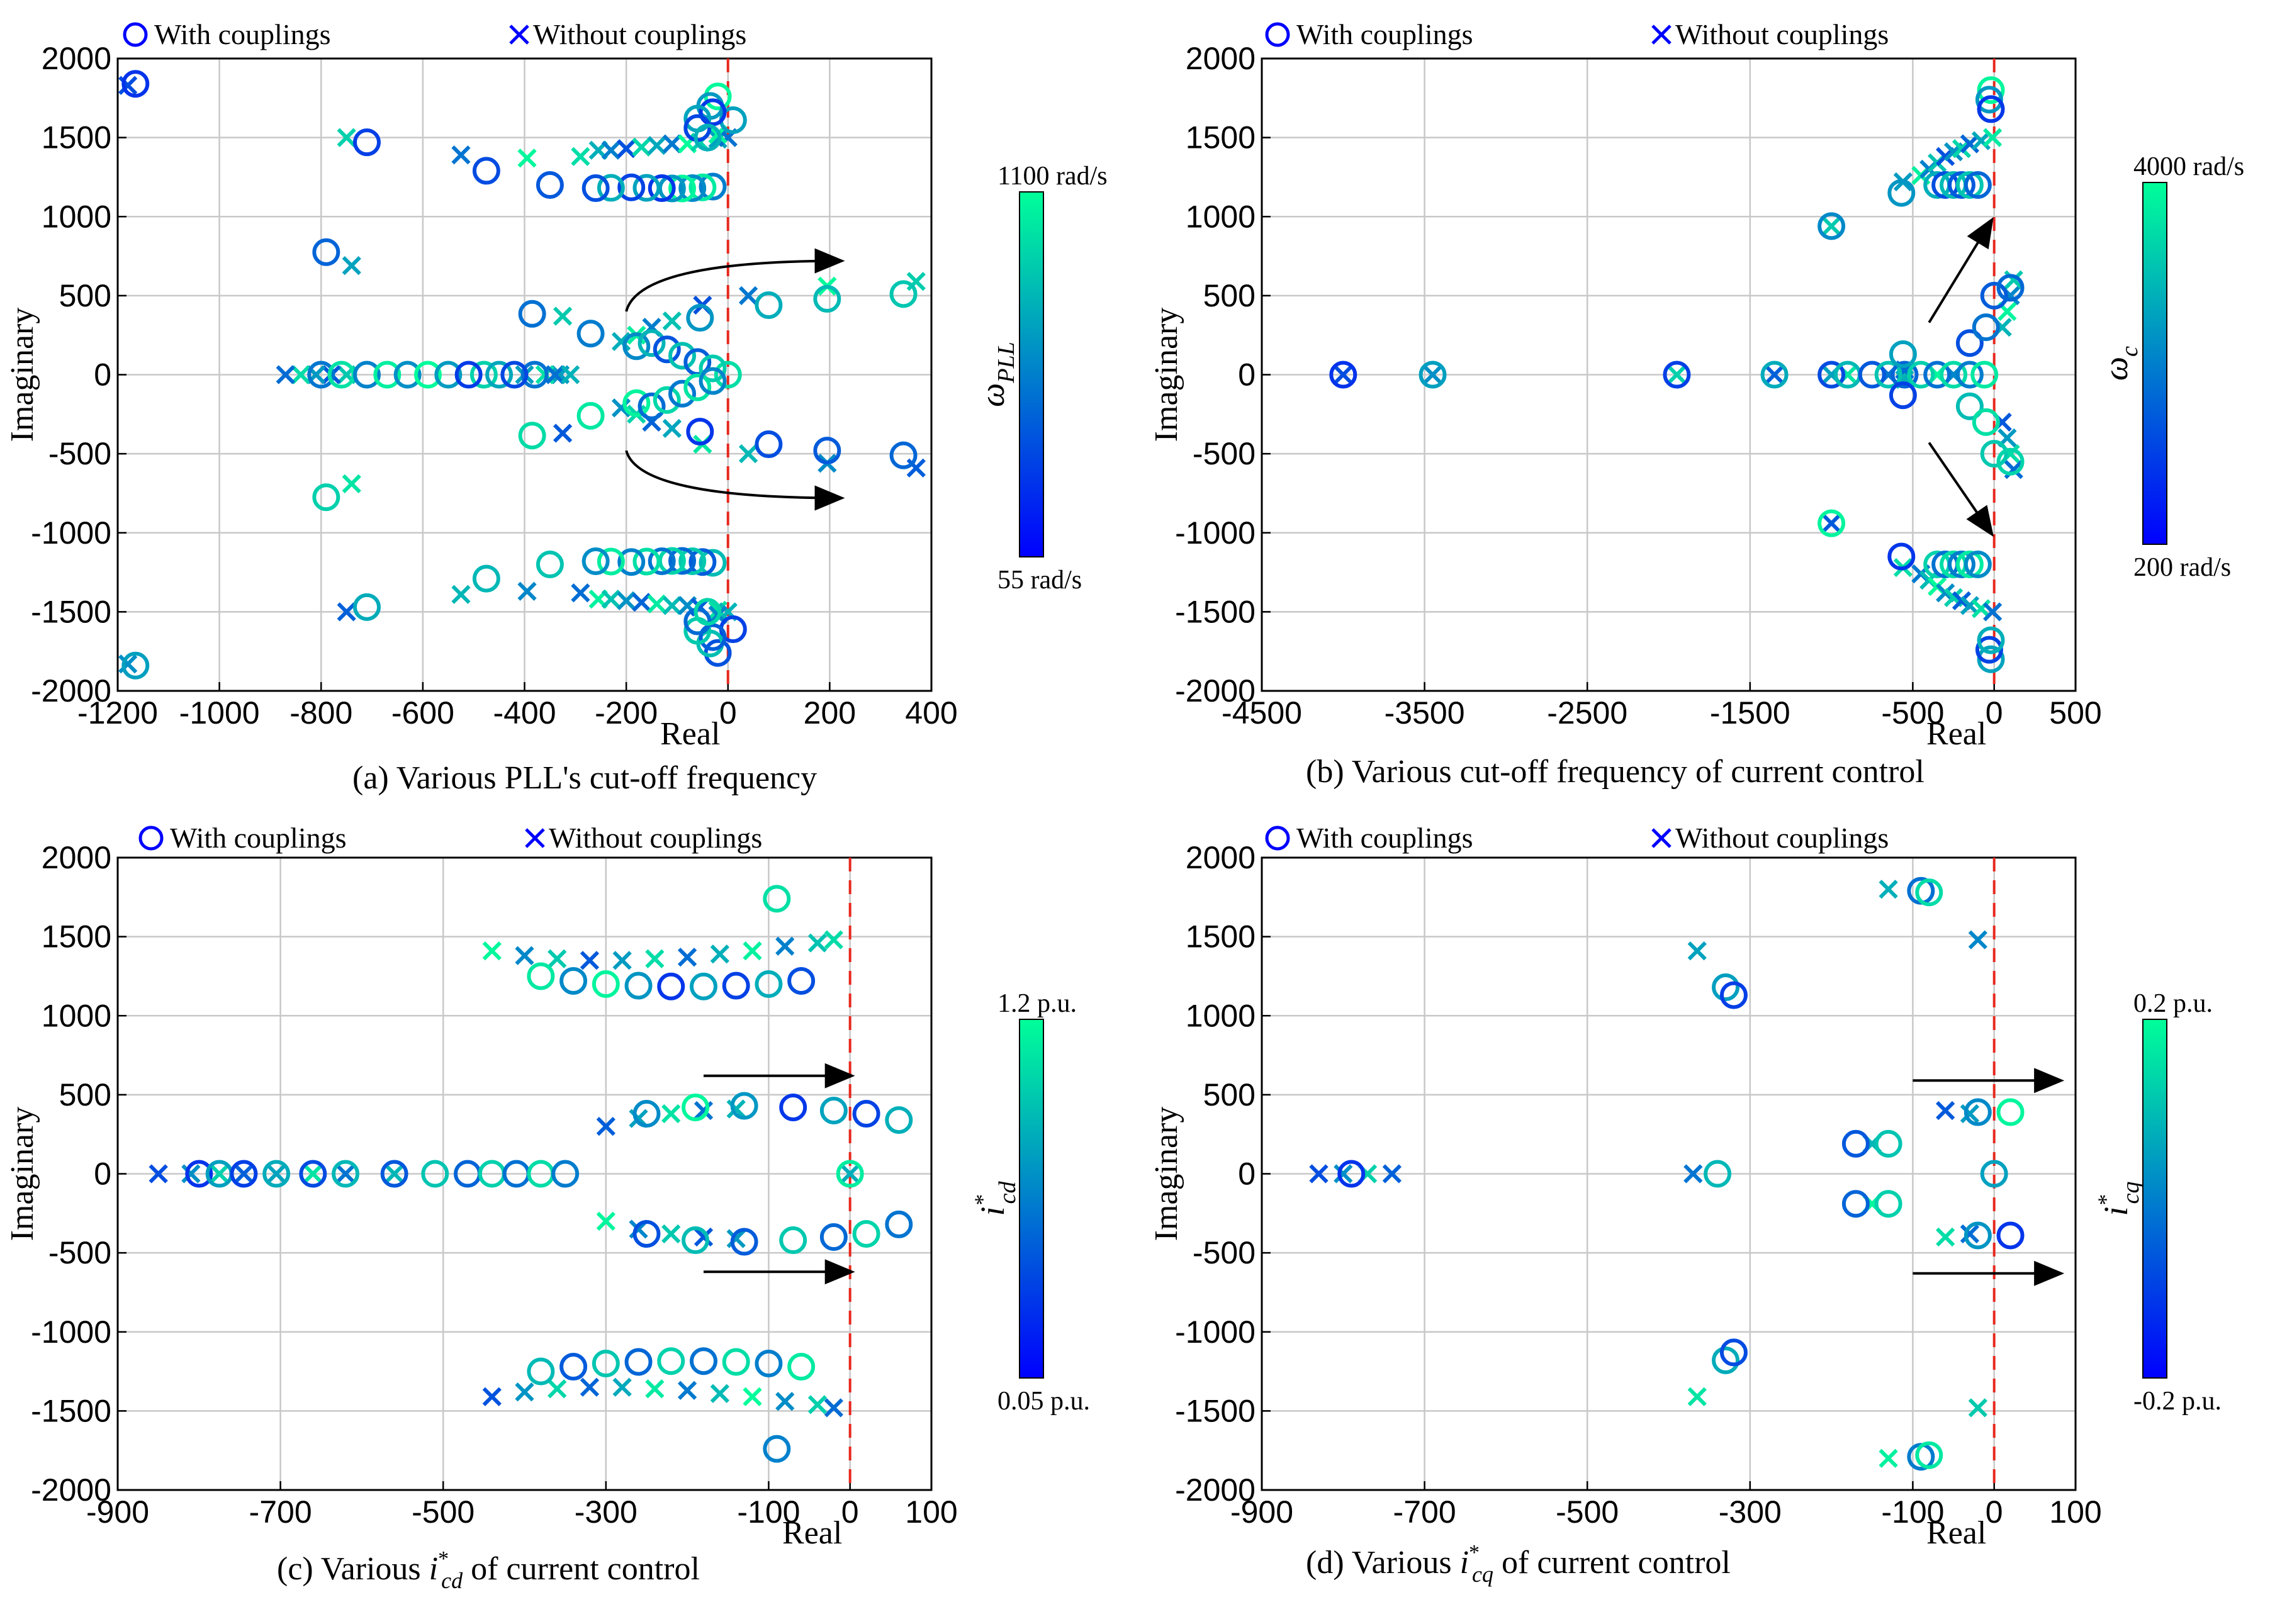 The image size is (2270, 1624). Describe the element at coordinates (1994, 1512) in the screenshot. I see `x-tick-label: 0` at that location.